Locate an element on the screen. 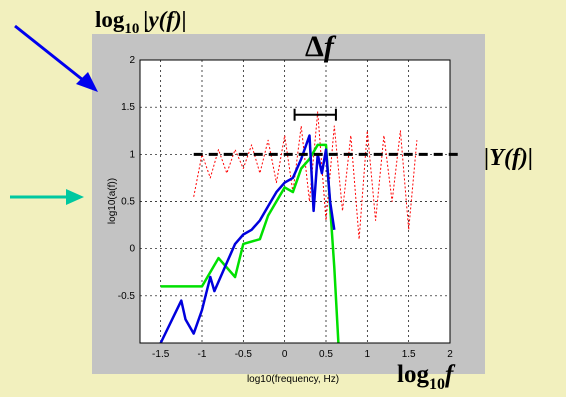  blue-arrow-shaft is located at coordinates (51, 55).